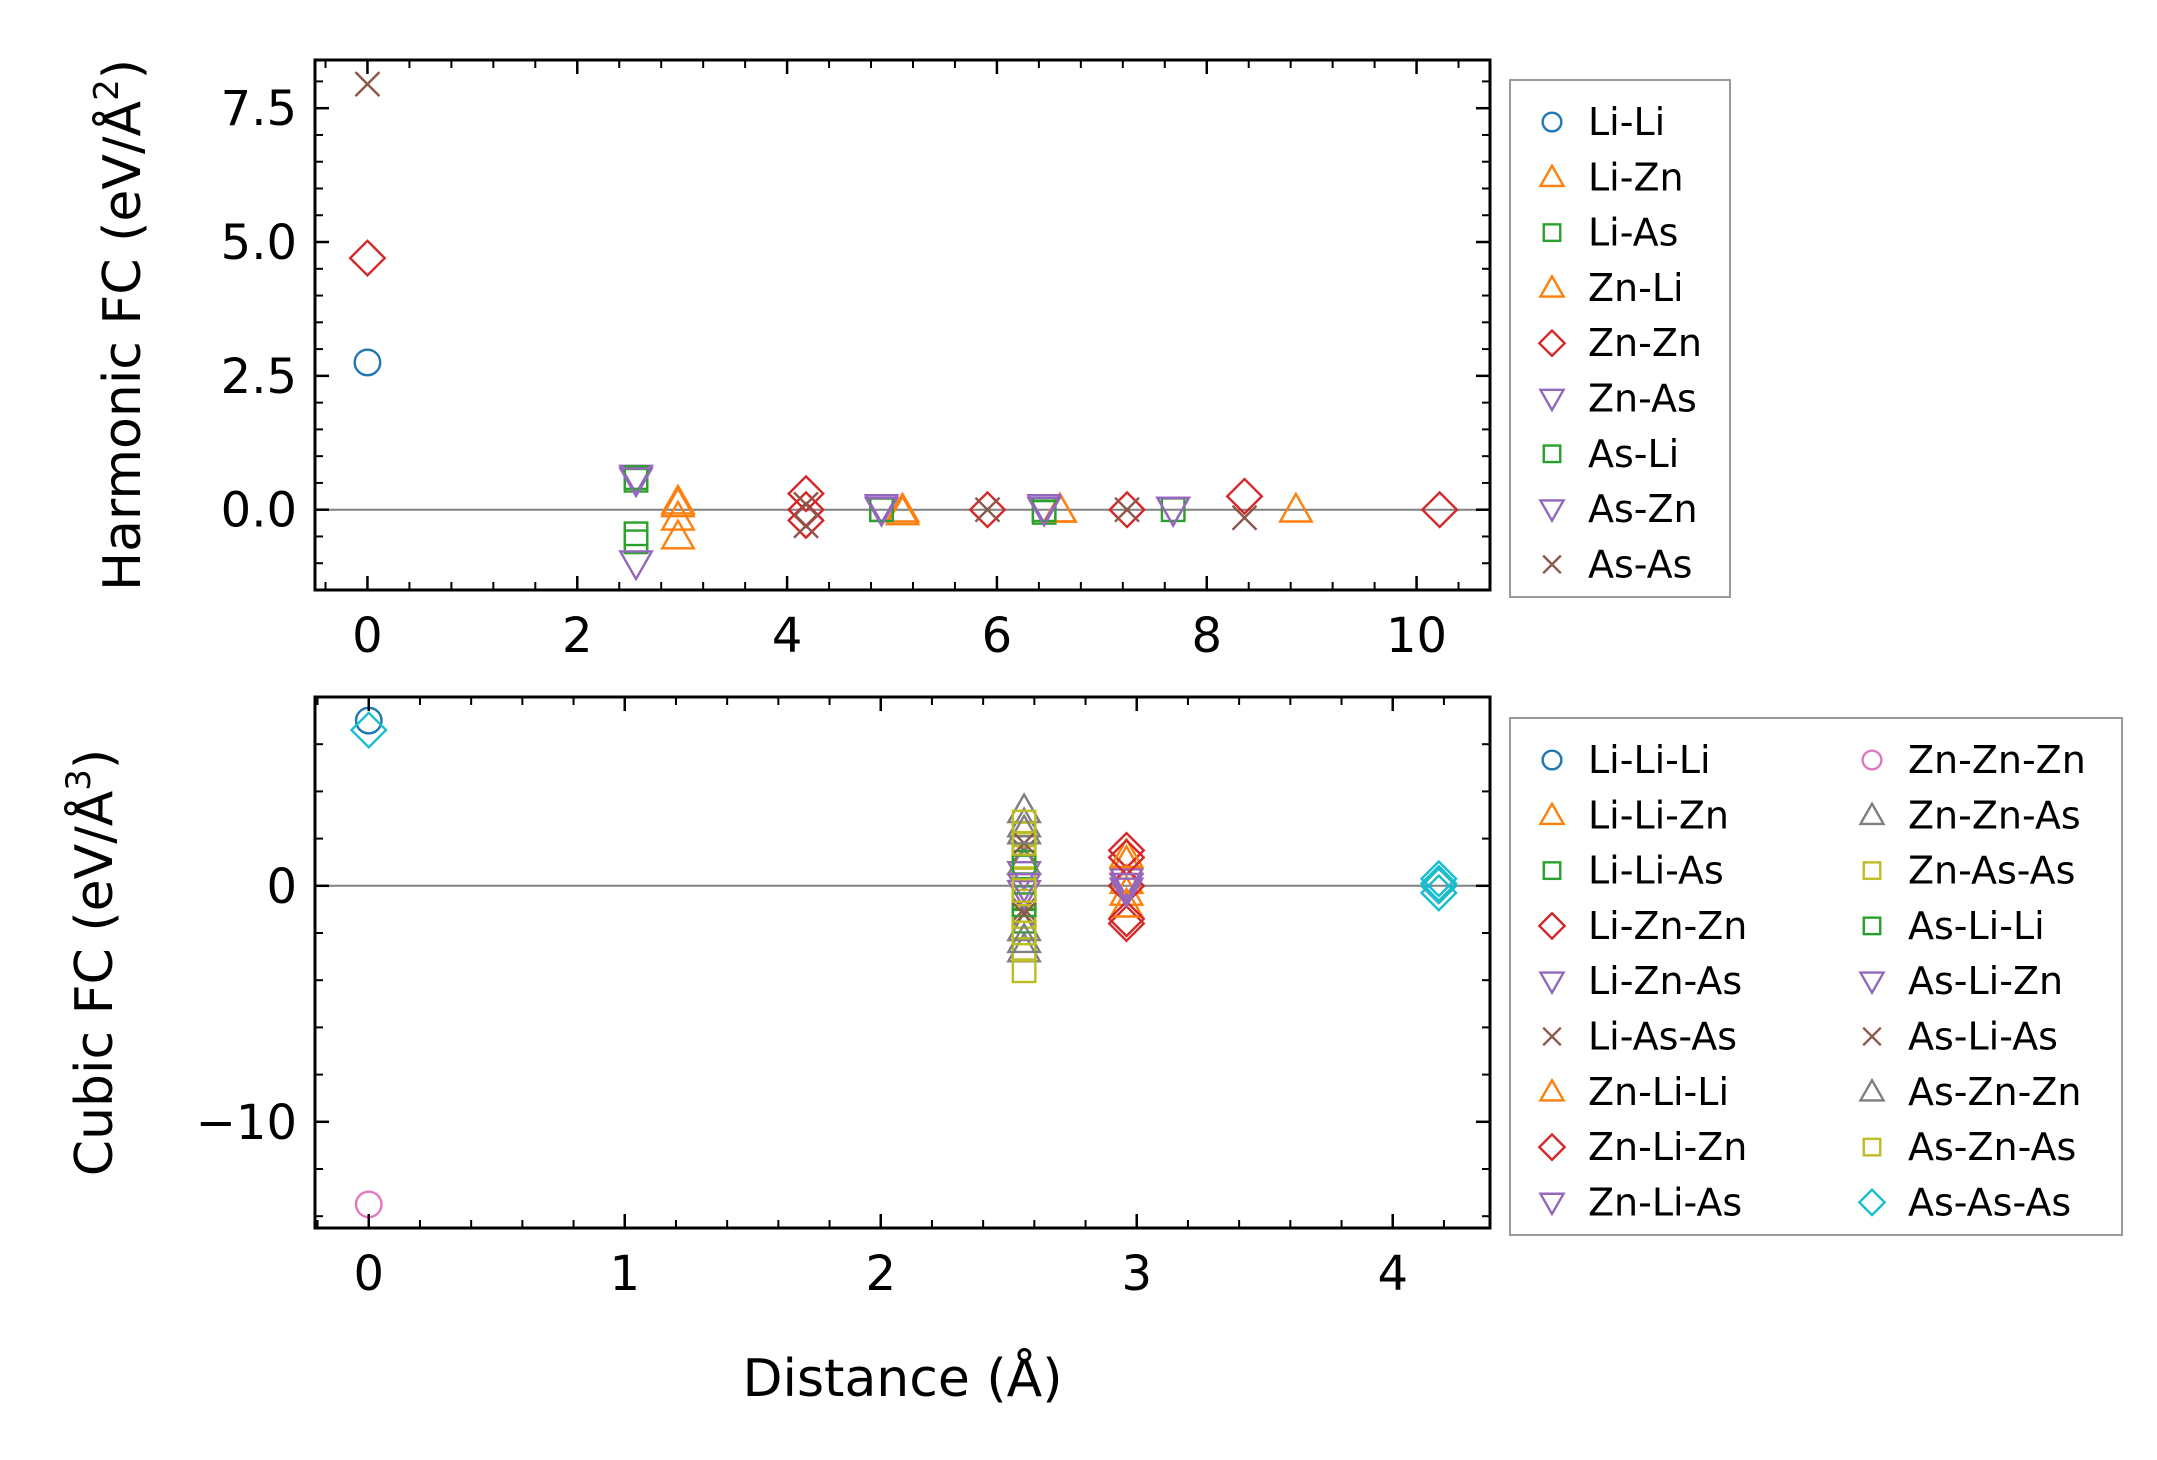  I want to click on legend-item-as-as: As-As, so click(1617, 564).